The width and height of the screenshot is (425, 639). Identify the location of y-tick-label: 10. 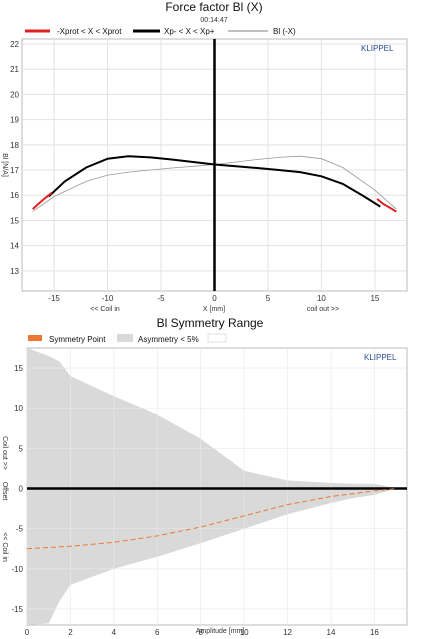
(18, 408).